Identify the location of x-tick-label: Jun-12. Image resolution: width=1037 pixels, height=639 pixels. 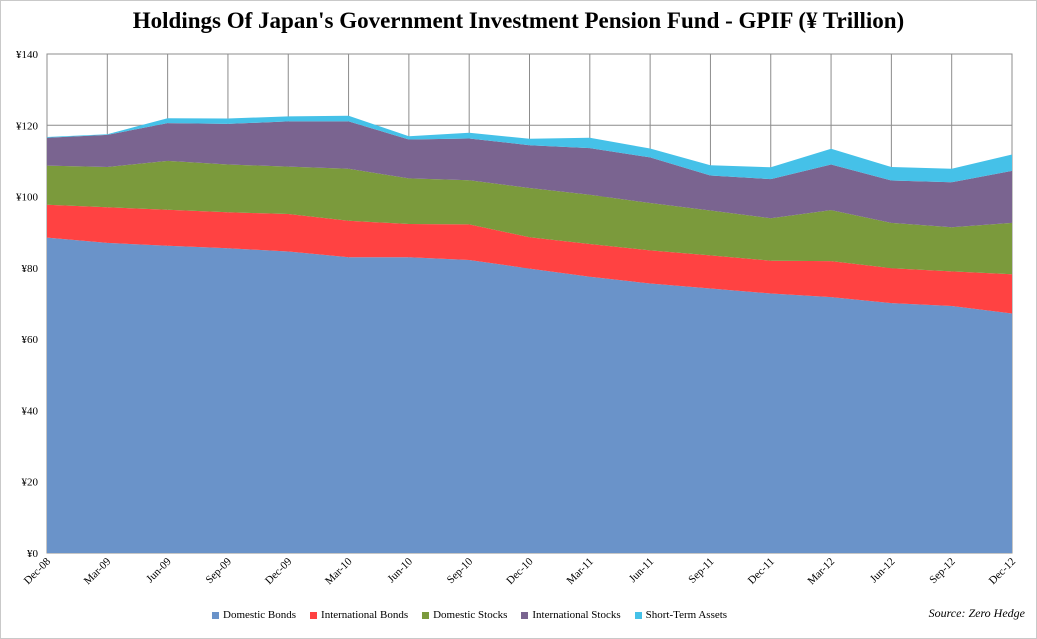
(883, 571).